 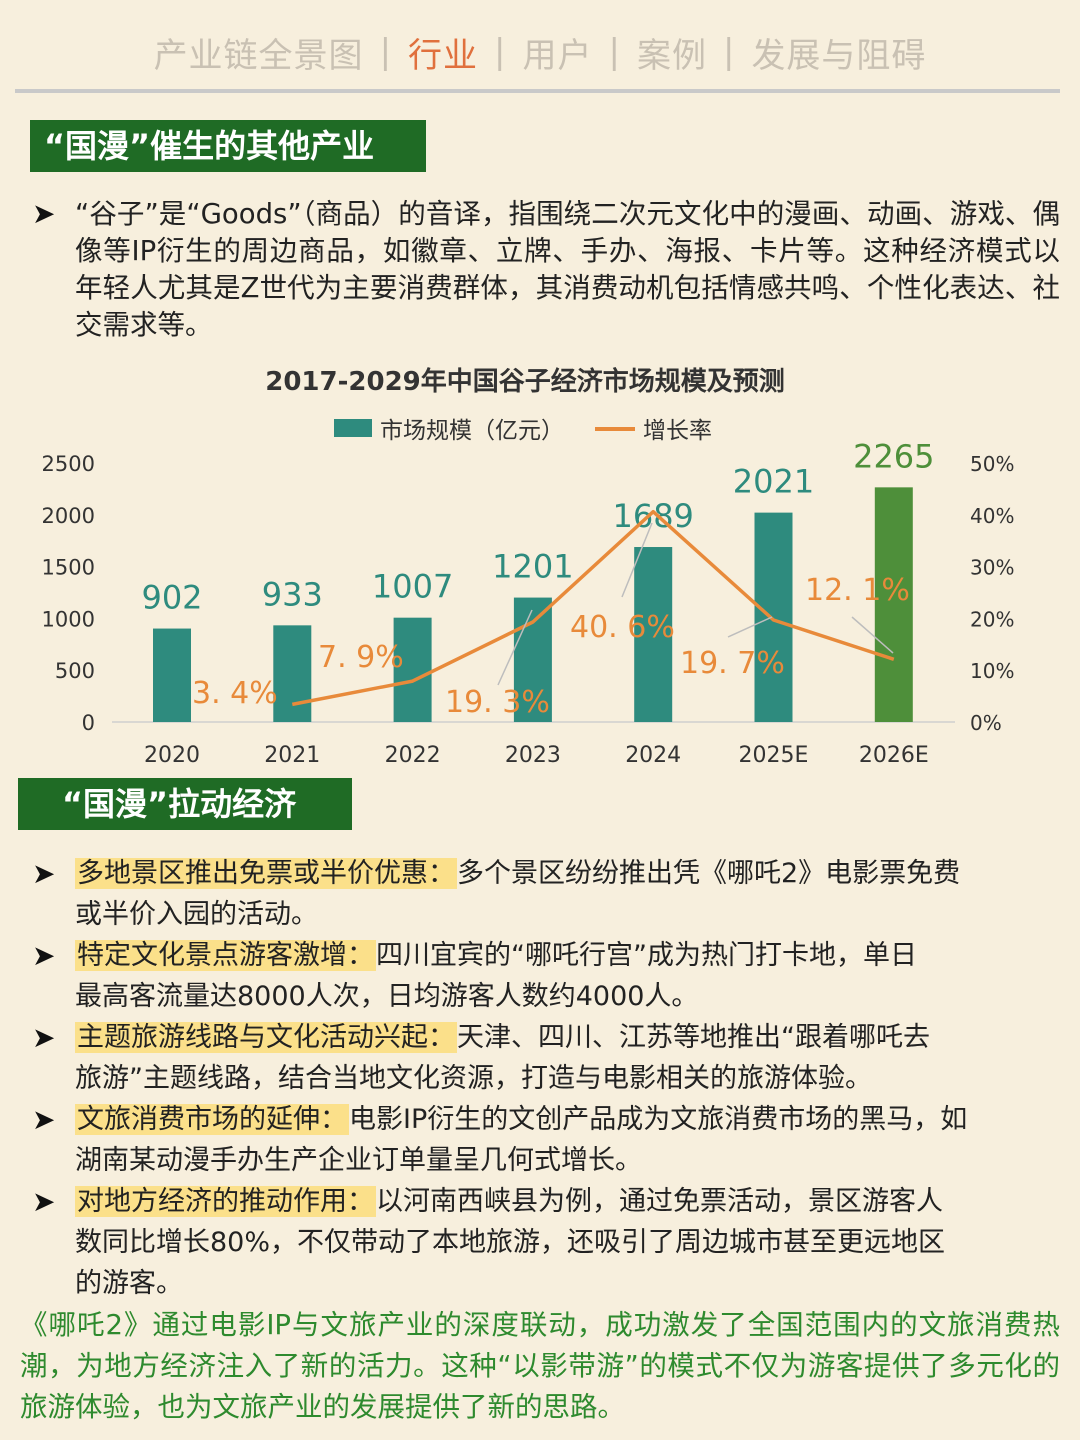 I want to click on bar-value-label: 2265, so click(x=893, y=456).